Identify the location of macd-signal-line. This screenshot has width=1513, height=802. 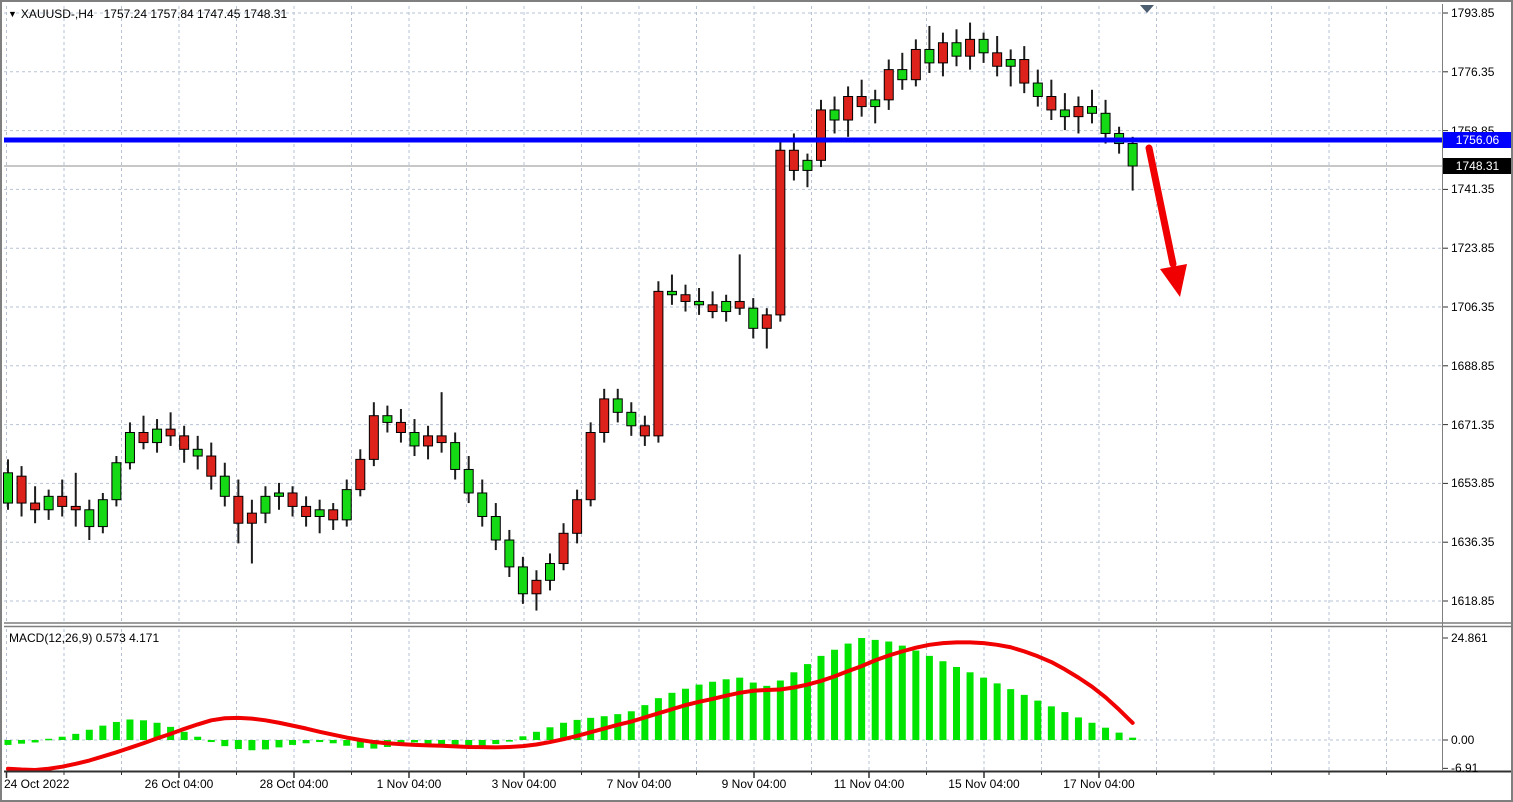
(570, 706).